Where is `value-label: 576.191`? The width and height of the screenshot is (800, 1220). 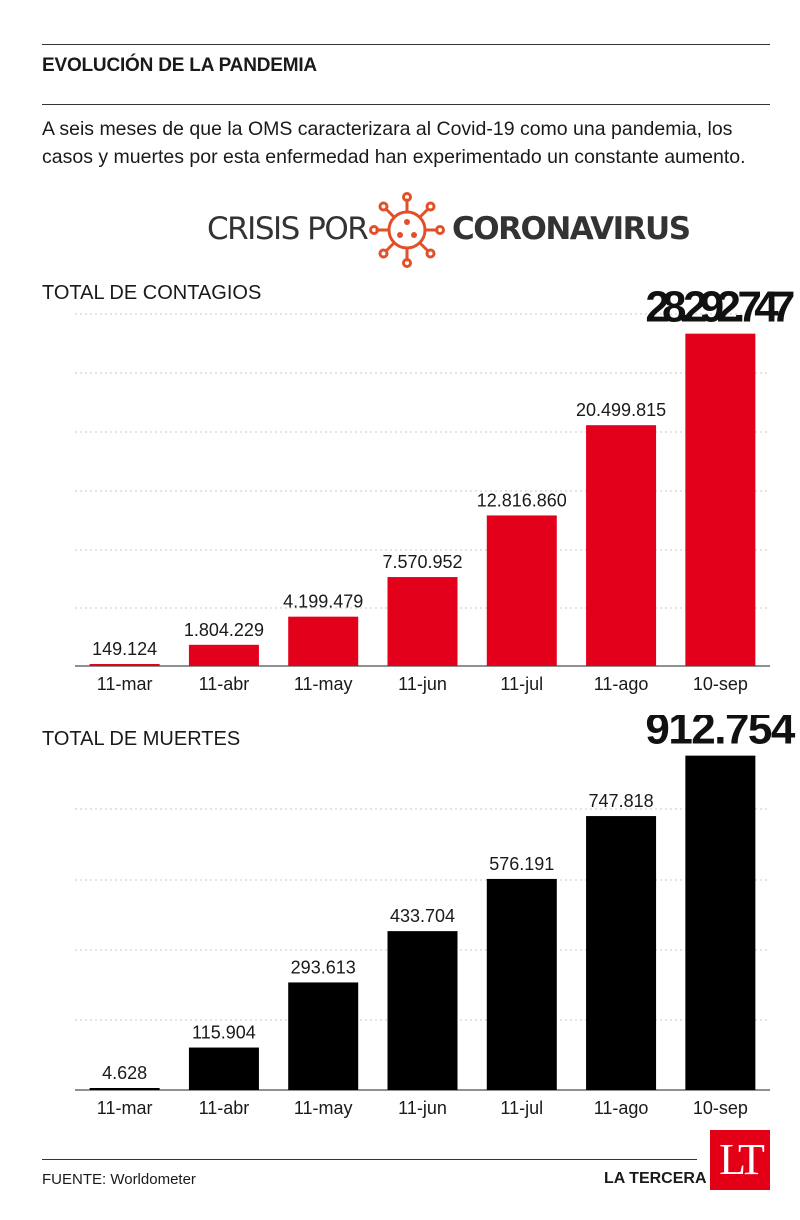
value-label: 576.191 is located at coordinates (521, 864).